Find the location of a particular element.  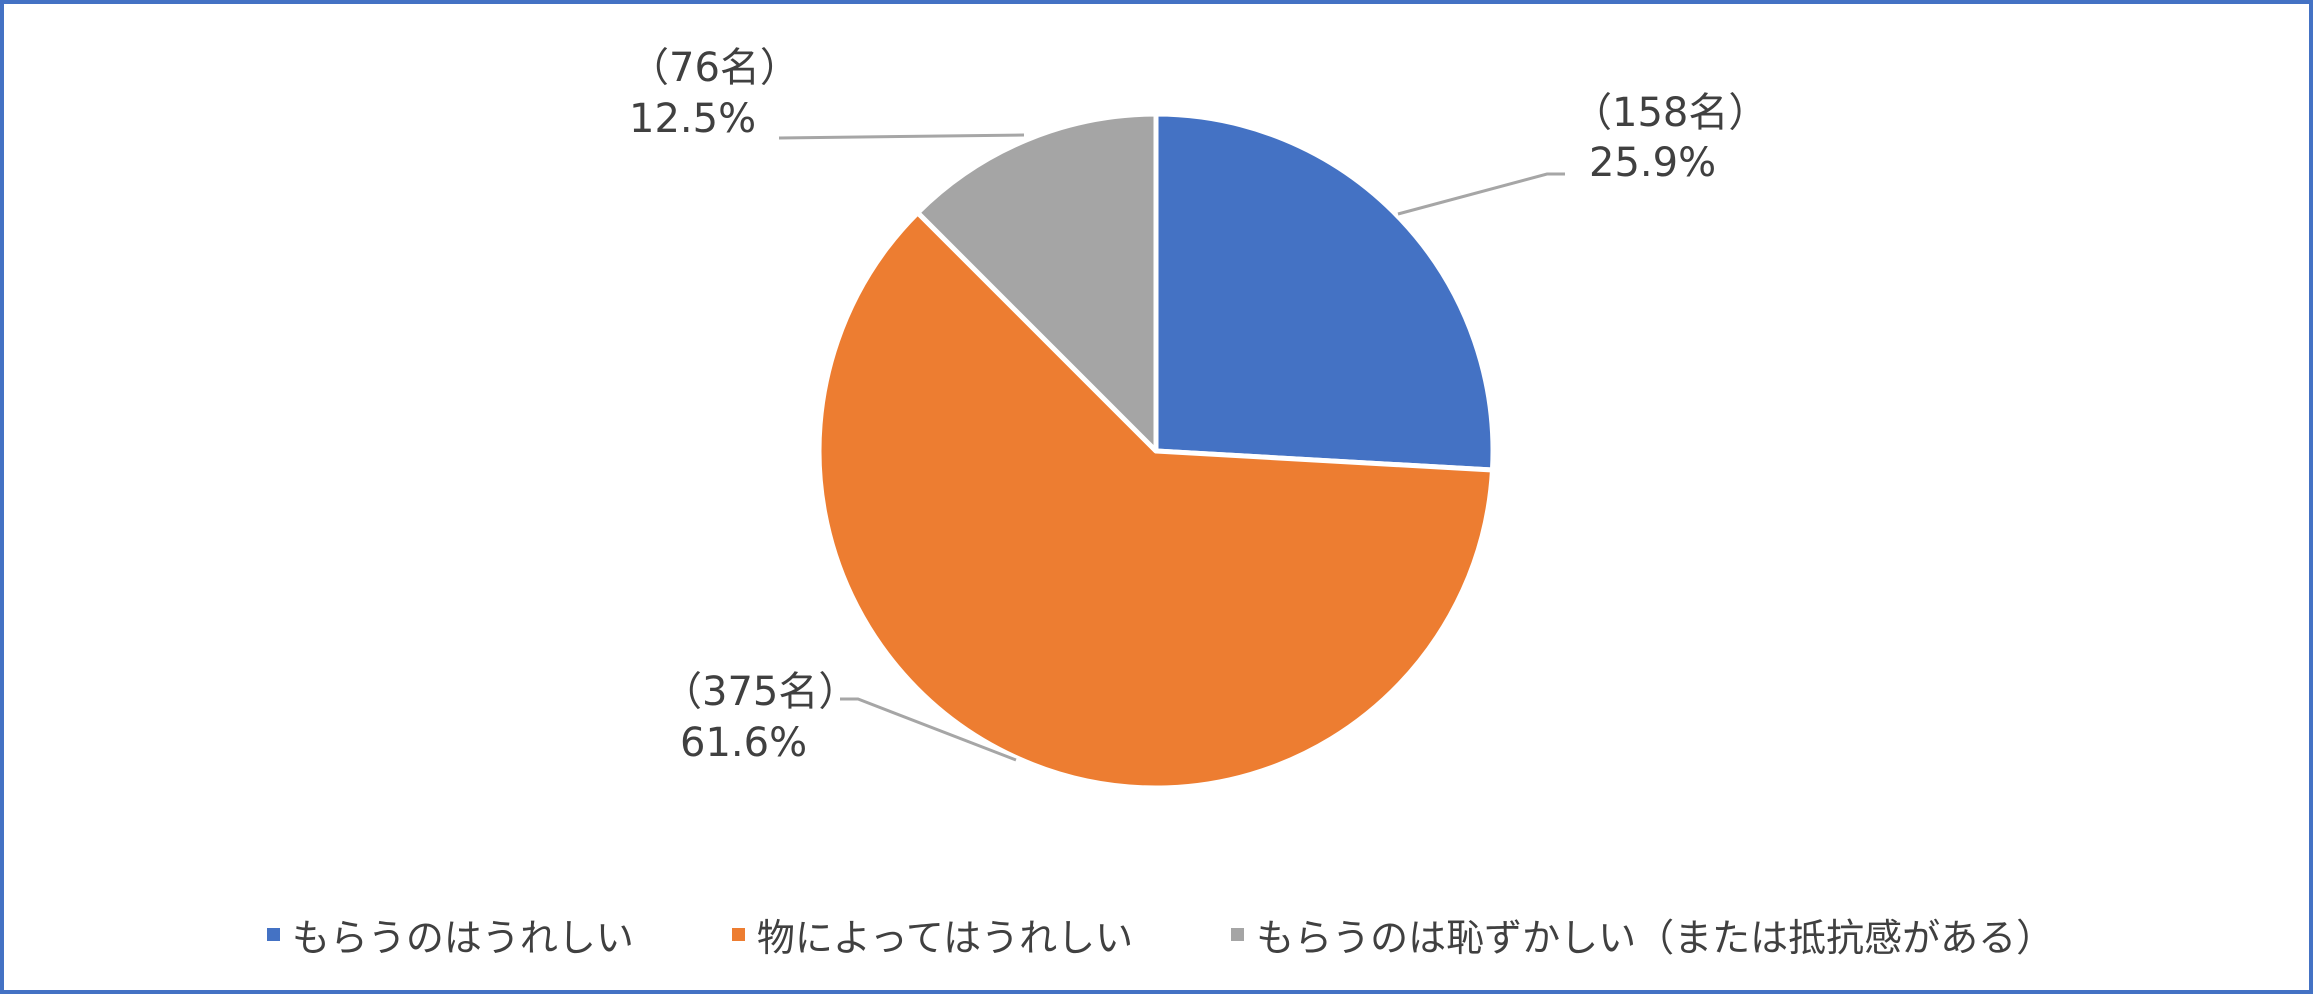

data-label-percent-3: 12.5% is located at coordinates (692, 119).